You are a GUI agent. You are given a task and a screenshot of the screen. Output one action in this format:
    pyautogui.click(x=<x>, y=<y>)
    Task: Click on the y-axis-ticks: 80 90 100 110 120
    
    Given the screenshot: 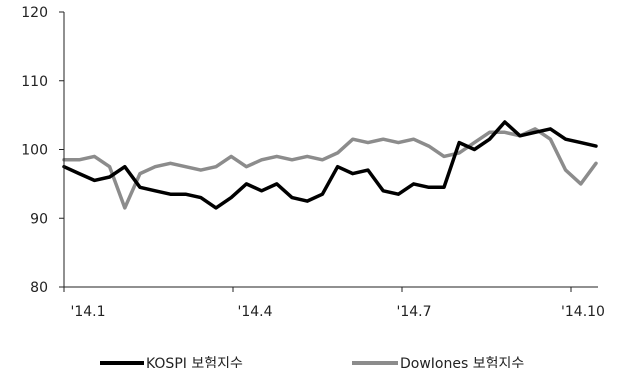 What is the action you would take?
    pyautogui.click(x=42, y=150)
    